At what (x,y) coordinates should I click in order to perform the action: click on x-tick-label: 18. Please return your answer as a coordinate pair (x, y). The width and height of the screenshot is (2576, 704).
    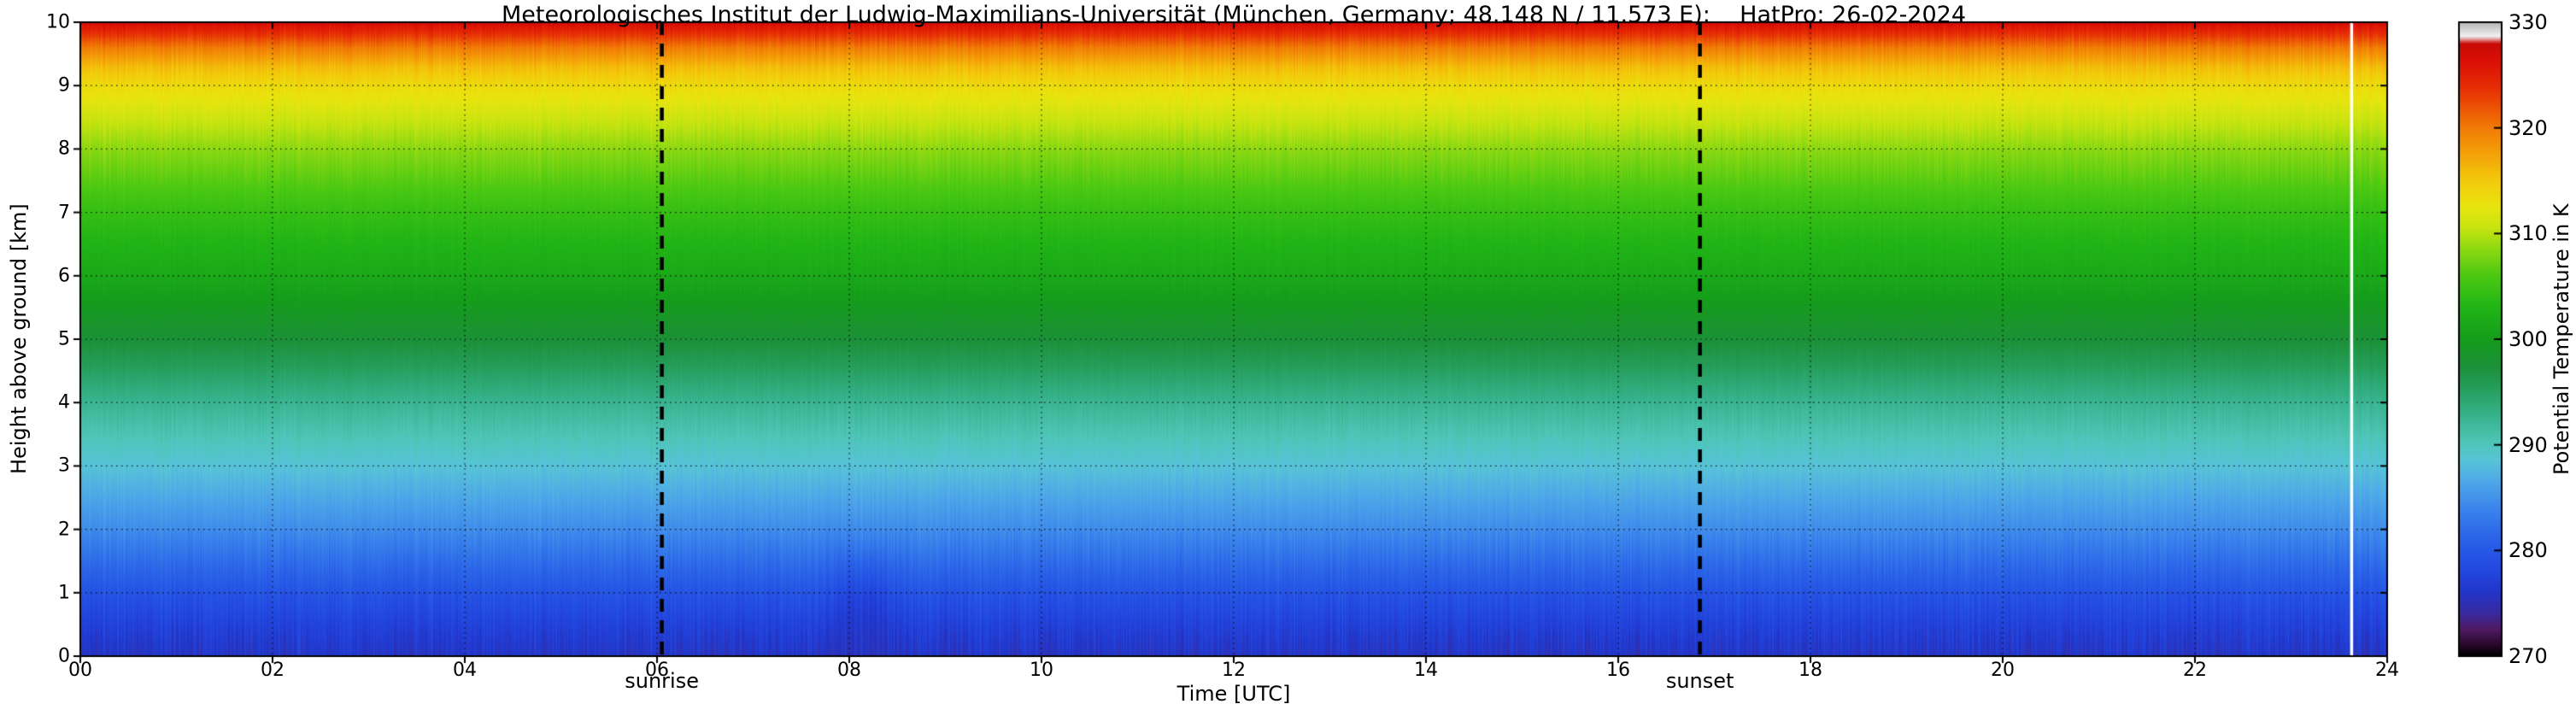
    Looking at the image, I should click on (1810, 670).